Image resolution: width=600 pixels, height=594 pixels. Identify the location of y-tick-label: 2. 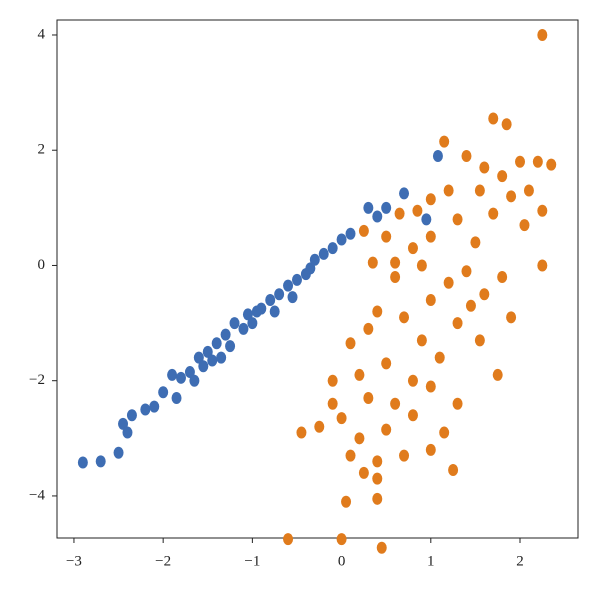
(42, 150).